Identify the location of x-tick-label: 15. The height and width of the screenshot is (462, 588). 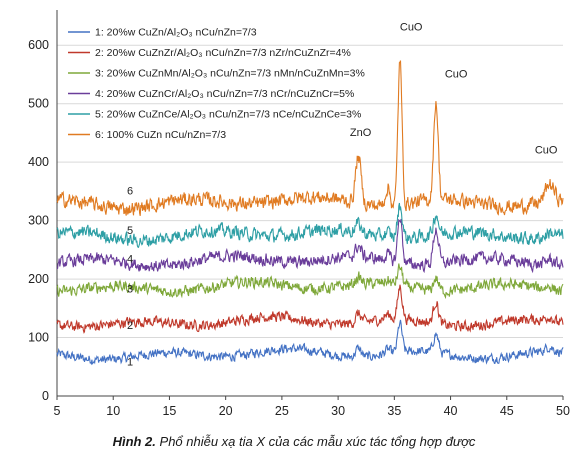
(169, 411).